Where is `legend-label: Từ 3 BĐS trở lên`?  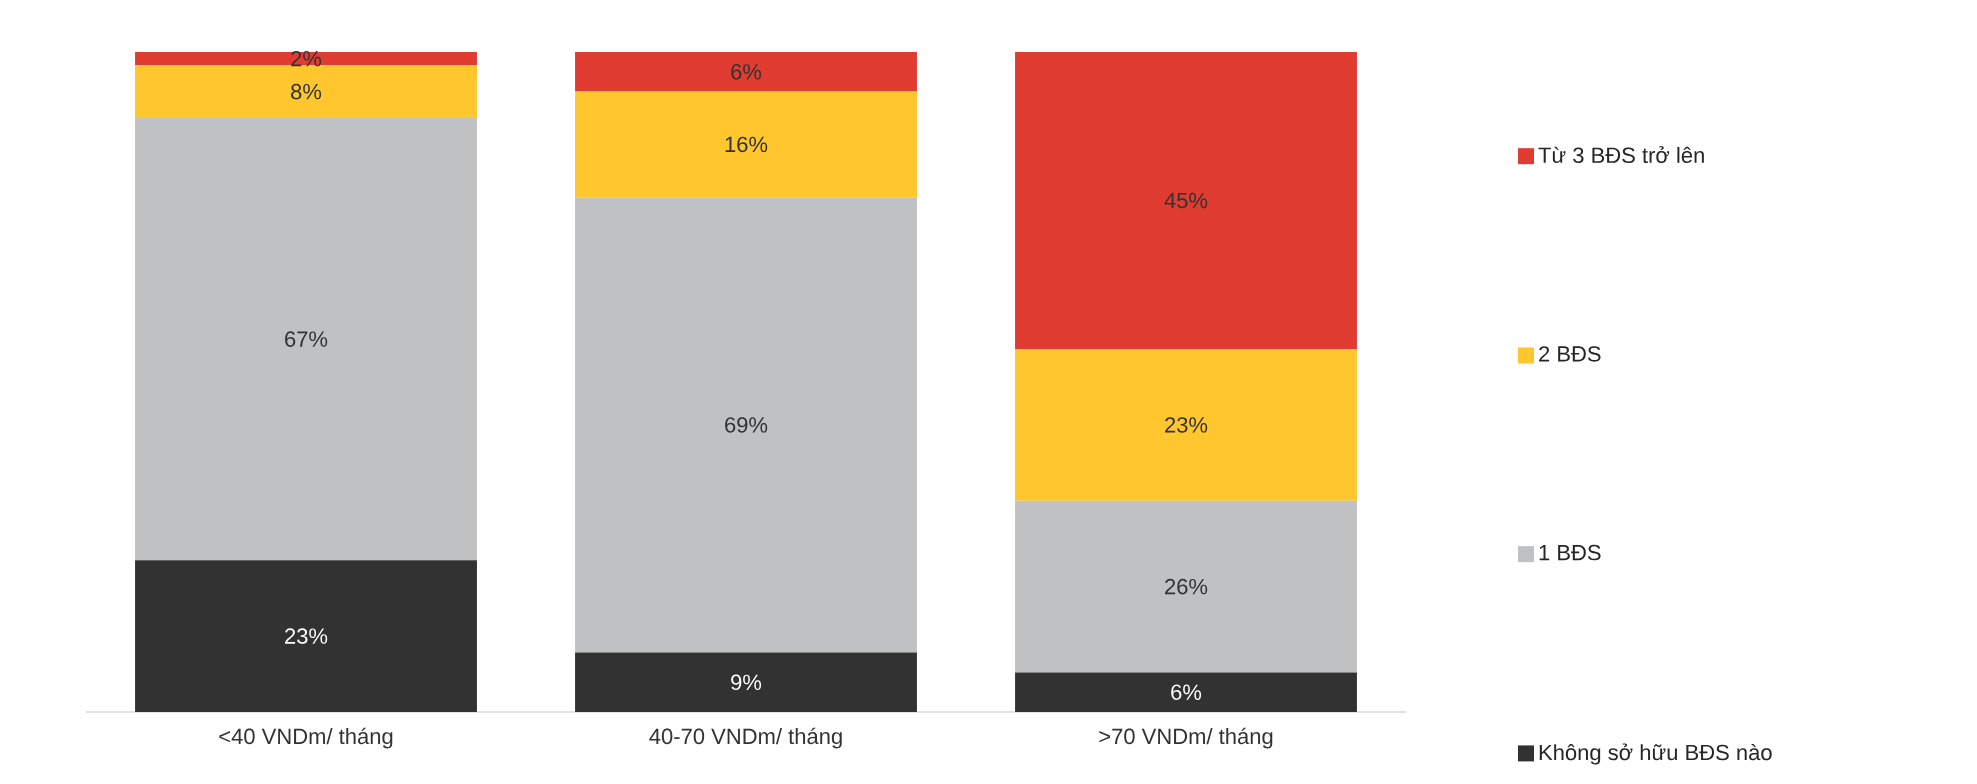 legend-label: Từ 3 BĐS trở lên is located at coordinates (1621, 155).